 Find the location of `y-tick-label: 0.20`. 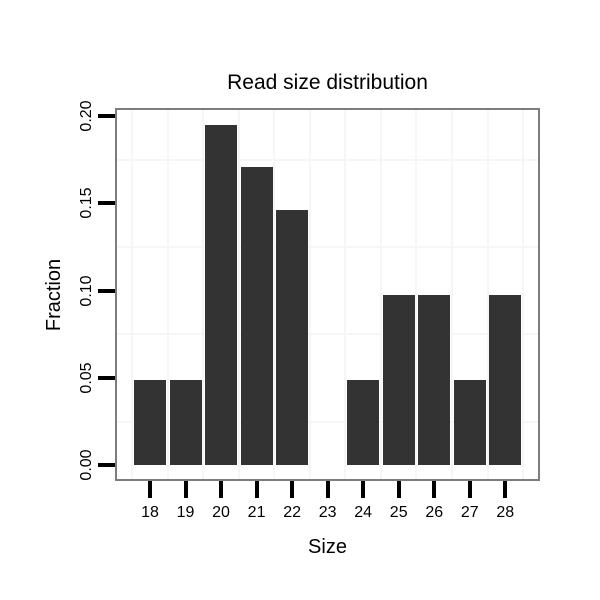

y-tick-label: 0.20 is located at coordinates (86, 116).